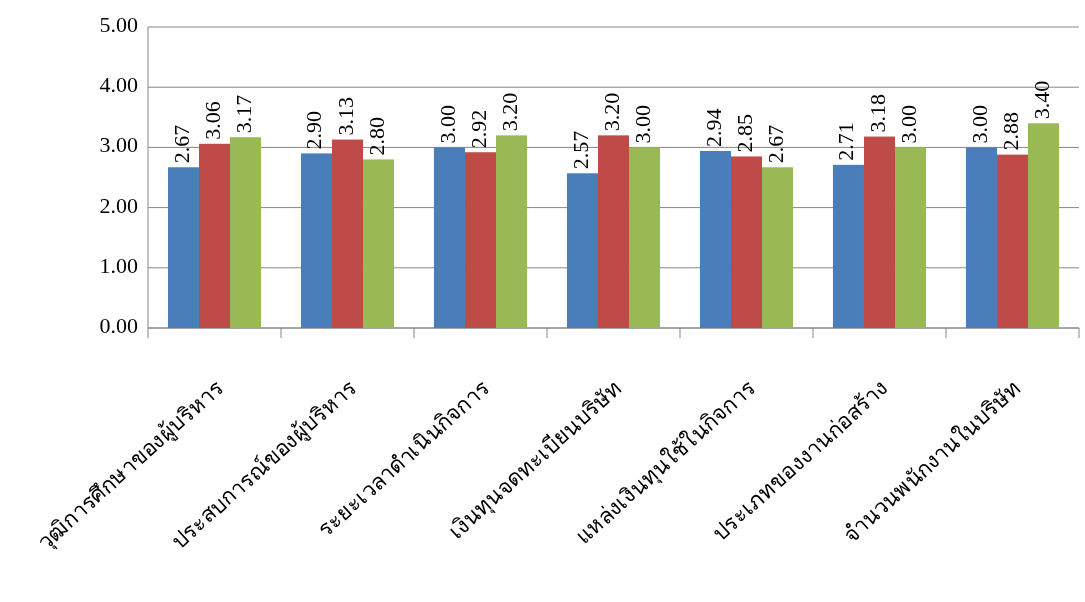 The height and width of the screenshot is (602, 1085). I want to click on y-tick-label: 2.00, so click(118, 205).